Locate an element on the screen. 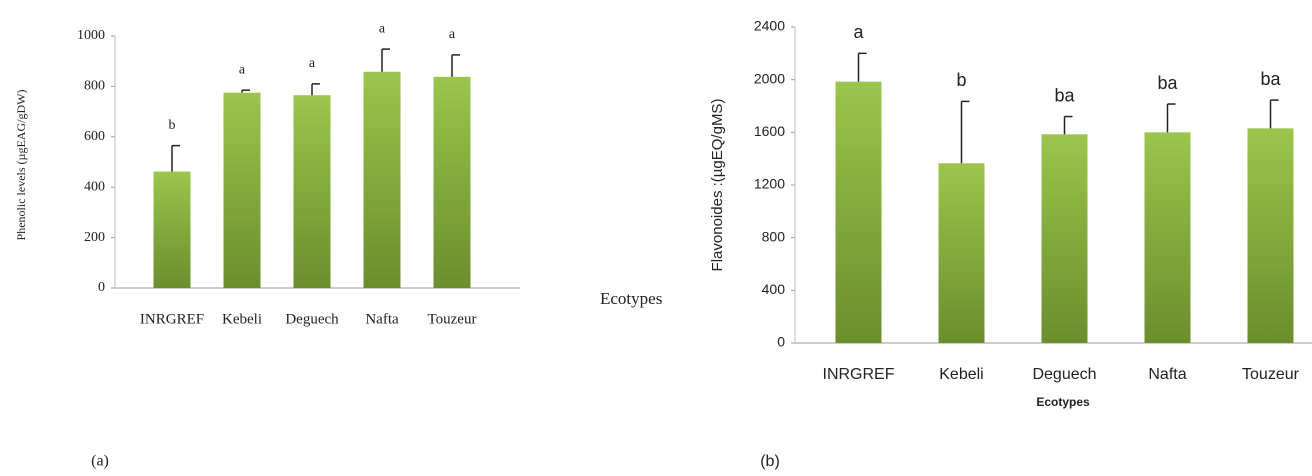 This screenshot has height=476, width=1312. y-tick-label: 2400 is located at coordinates (769, 26).